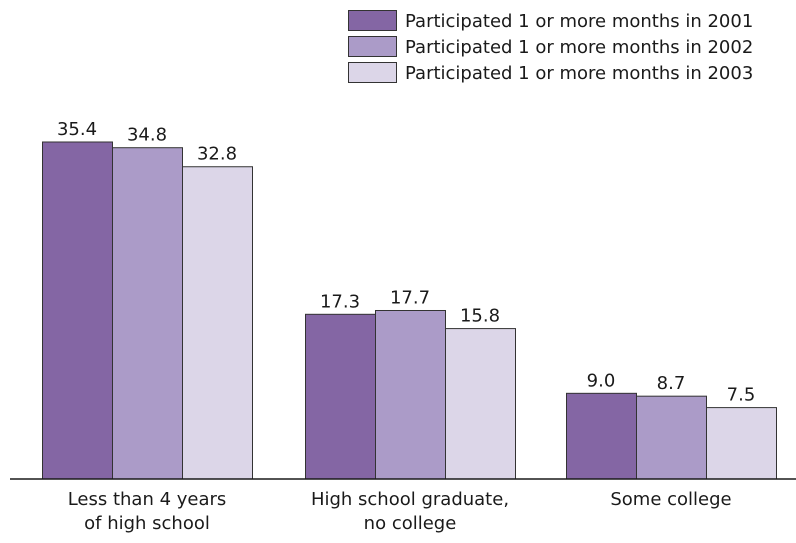 This screenshot has width=796, height=543. What do you see at coordinates (147, 523) in the screenshot?
I see `category-label-1-line-2: of high school` at bounding box center [147, 523].